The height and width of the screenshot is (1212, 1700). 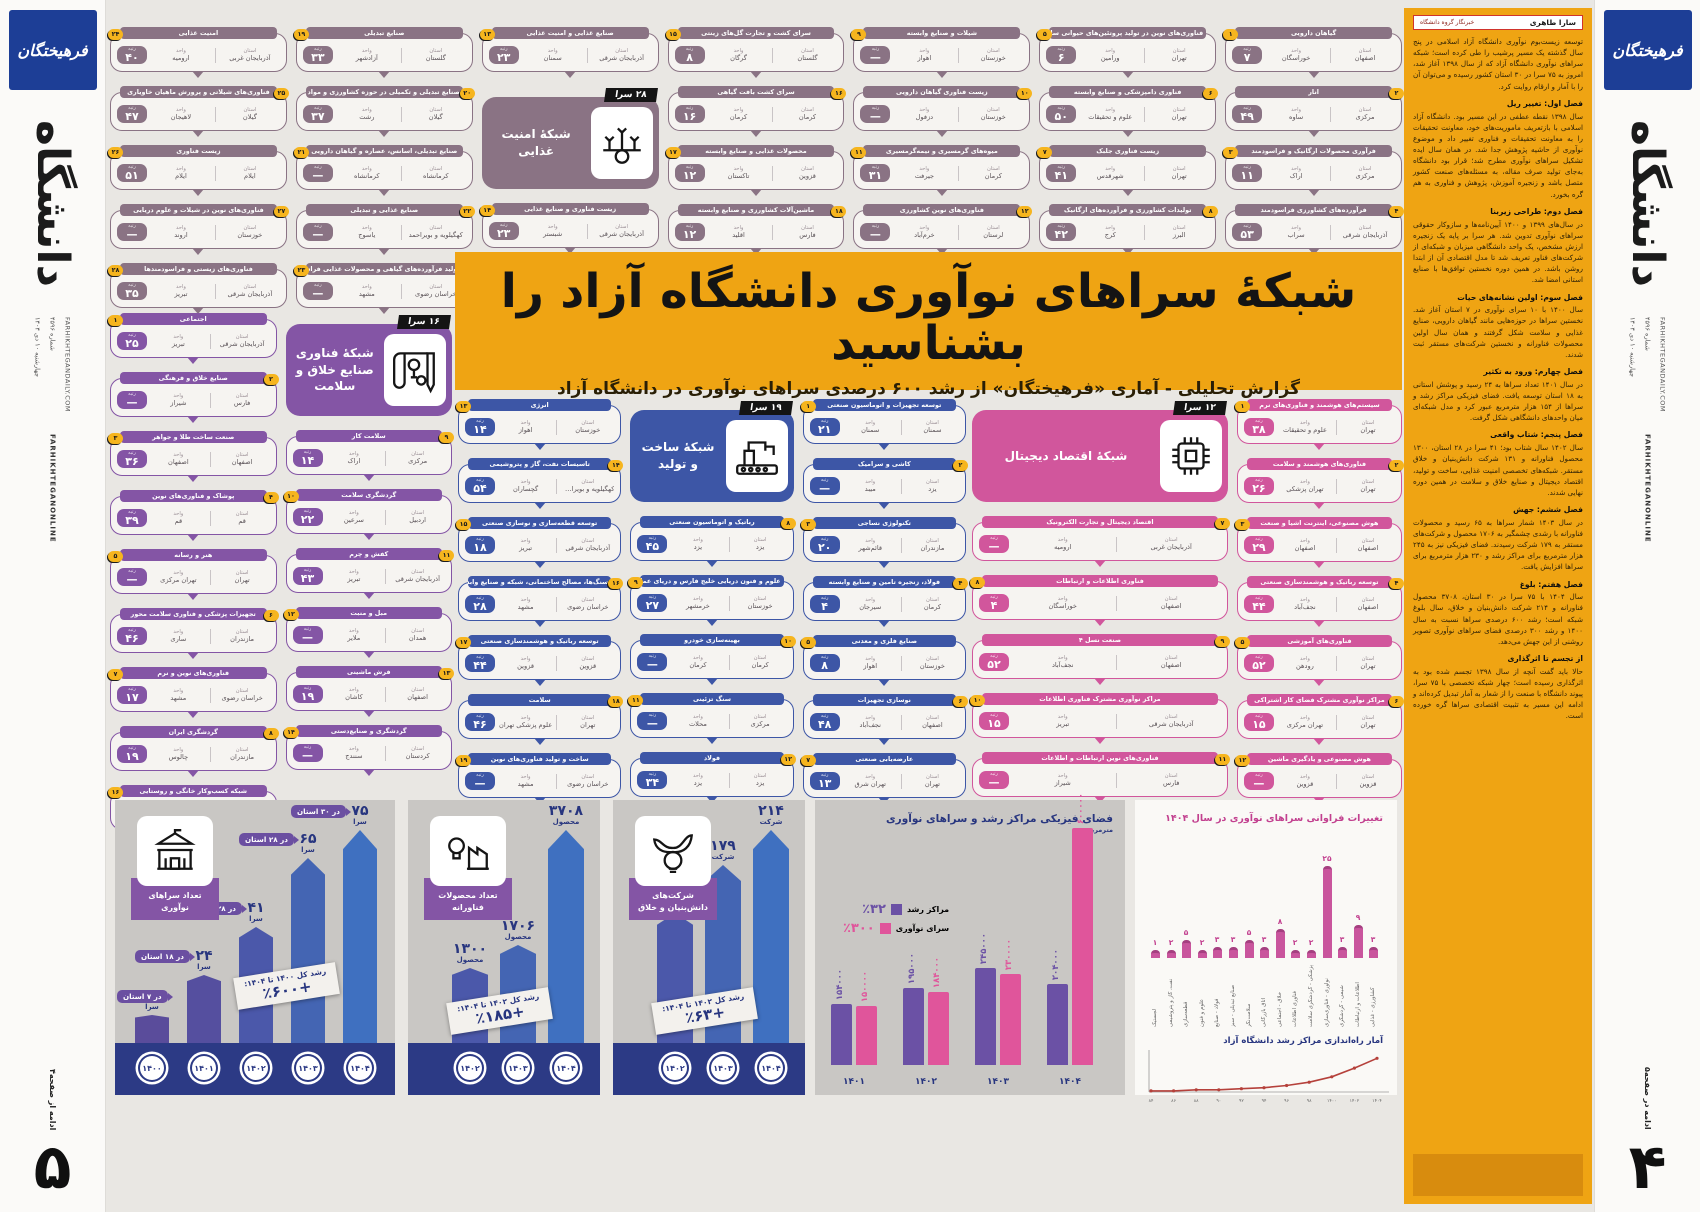 I want to click on pill-body: استان مرکزی واحد ساوه رتبه ۴۹, so click(x=1313, y=111).